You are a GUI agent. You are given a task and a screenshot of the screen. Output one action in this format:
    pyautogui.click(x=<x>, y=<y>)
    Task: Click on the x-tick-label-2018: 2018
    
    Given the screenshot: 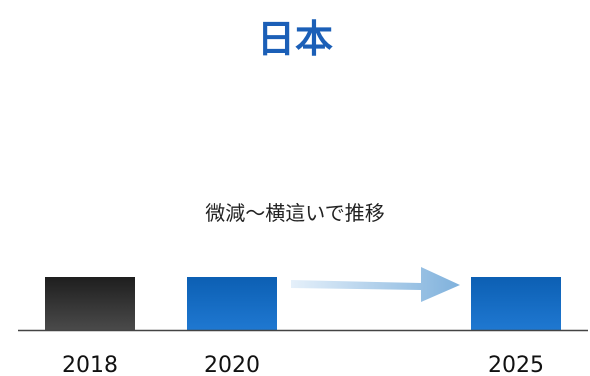 What is the action you would take?
    pyautogui.click(x=90, y=364)
    